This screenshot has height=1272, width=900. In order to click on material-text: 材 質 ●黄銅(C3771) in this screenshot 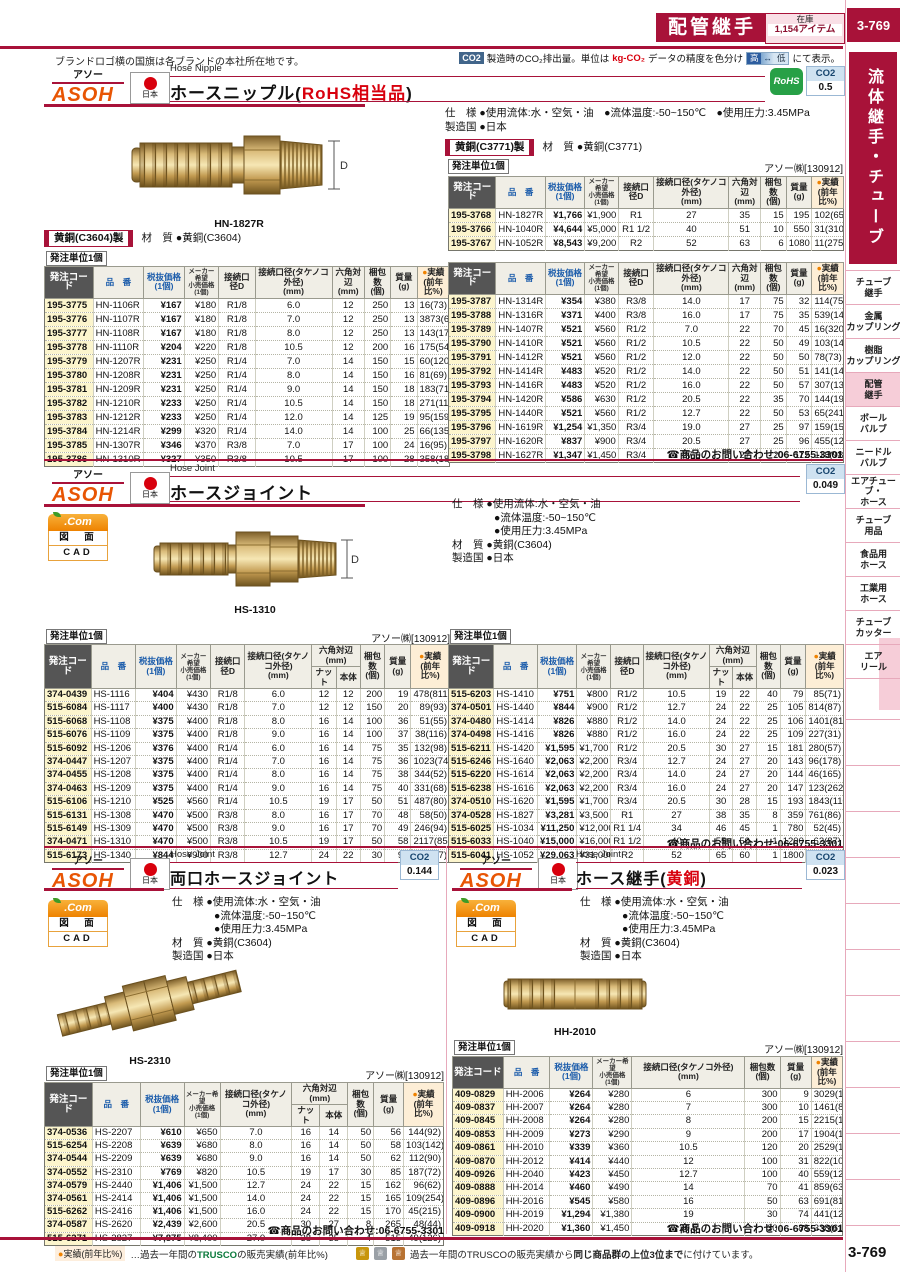, I will do `click(592, 147)`.